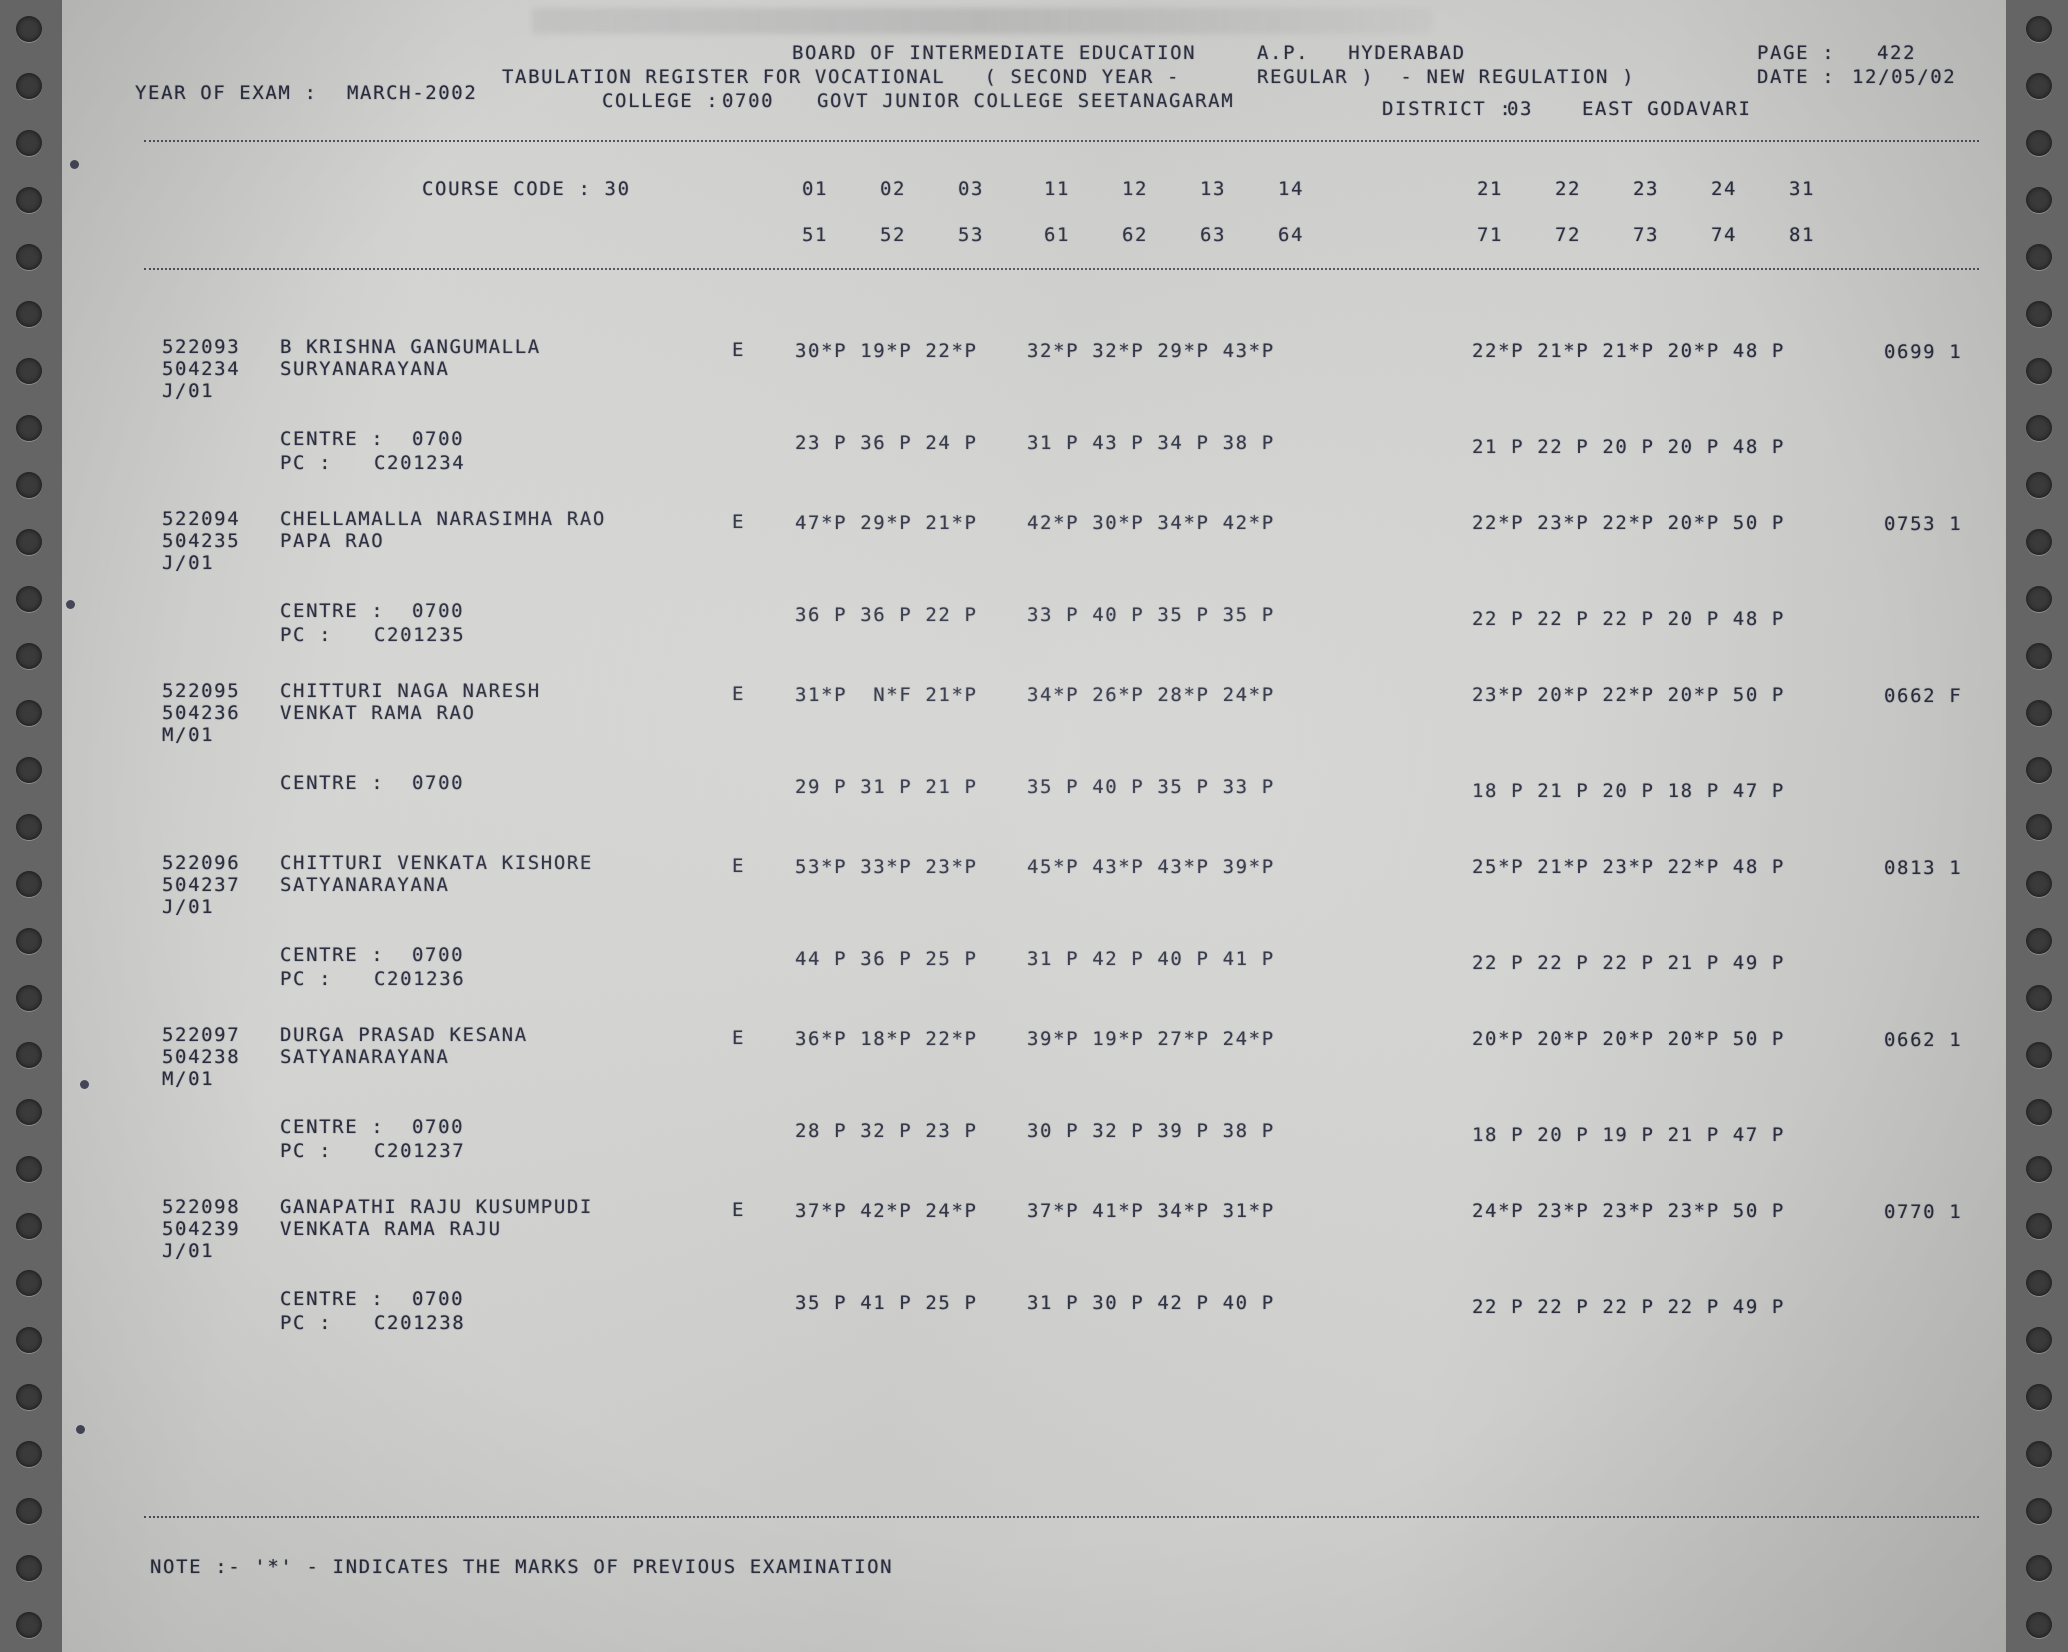  Describe the element at coordinates (365, 1057) in the screenshot. I see `student-father-name: SATYANARAYANA` at that location.